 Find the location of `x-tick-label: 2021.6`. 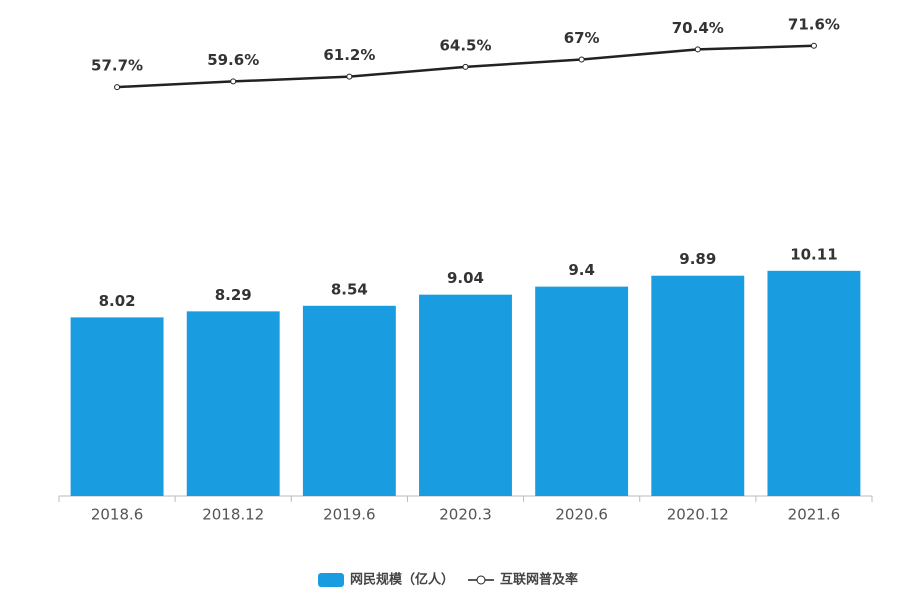

x-tick-label: 2021.6 is located at coordinates (814, 515).